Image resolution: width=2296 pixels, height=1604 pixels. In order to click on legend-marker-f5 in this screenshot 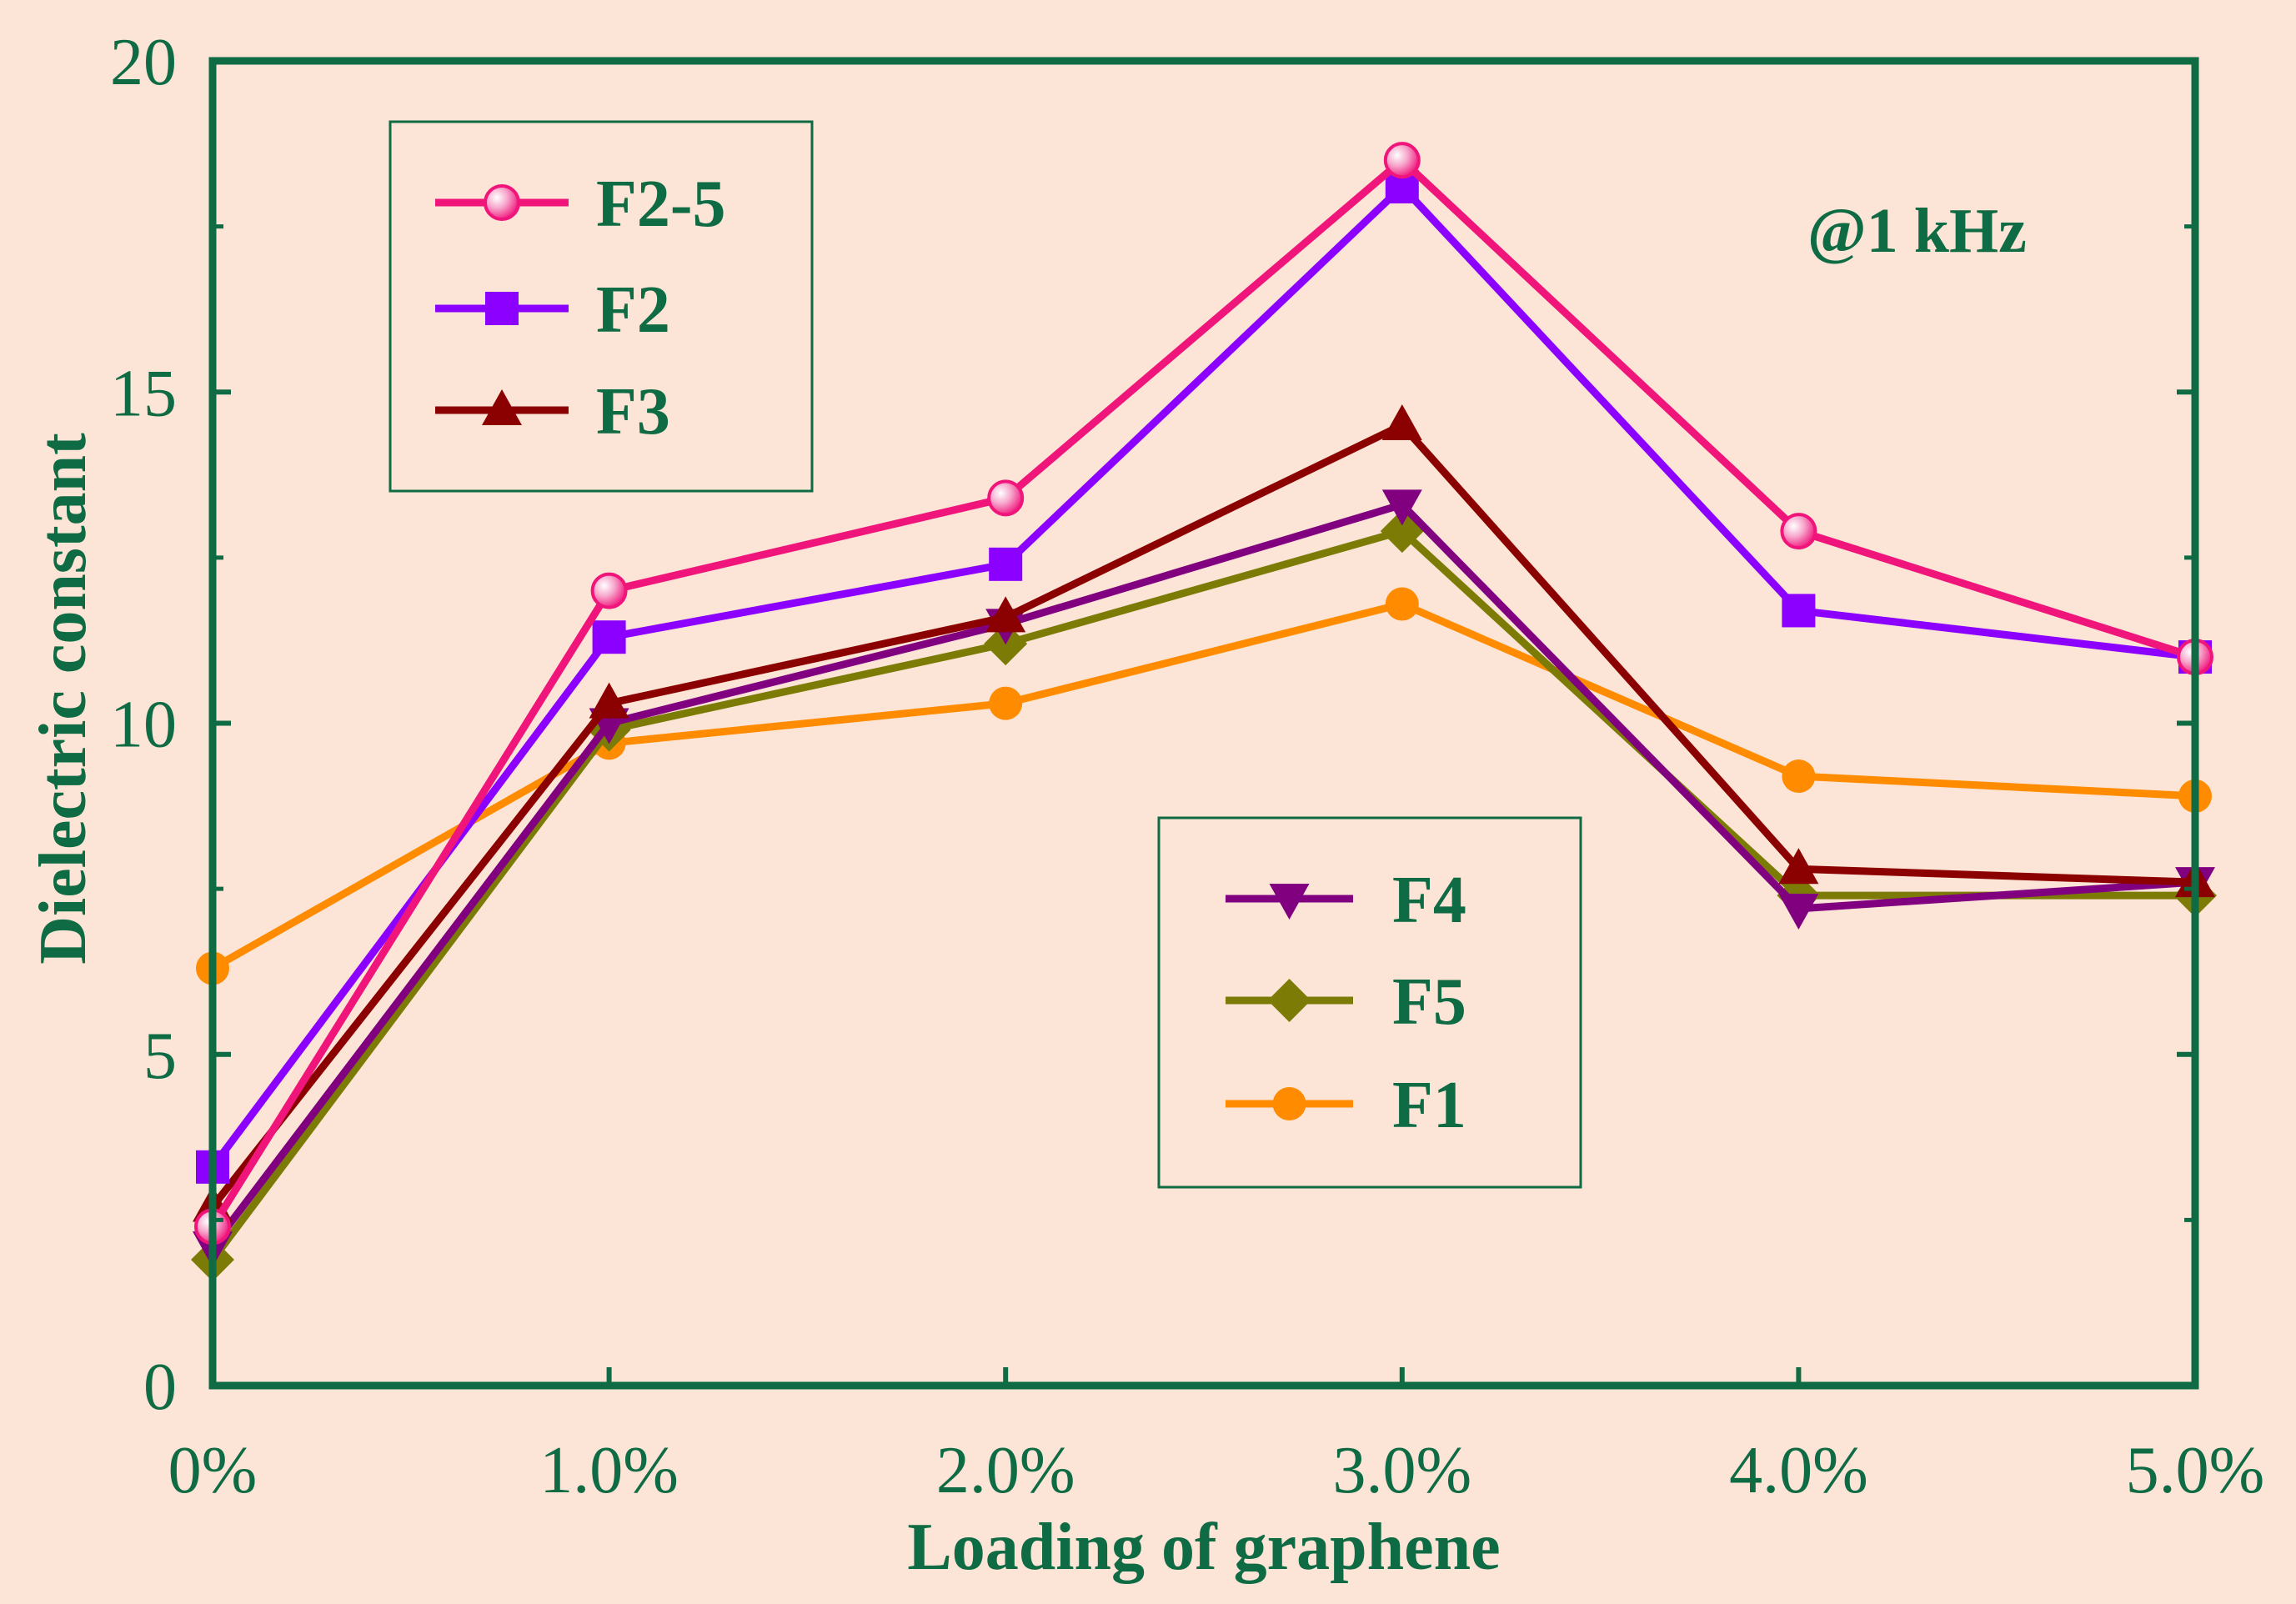, I will do `click(1289, 1001)`.